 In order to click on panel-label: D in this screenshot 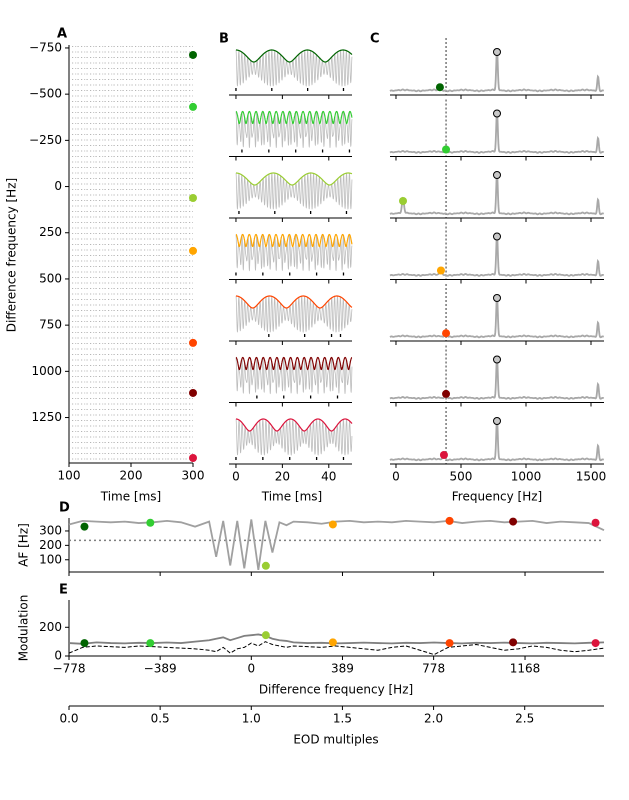, I will do `click(64, 508)`.